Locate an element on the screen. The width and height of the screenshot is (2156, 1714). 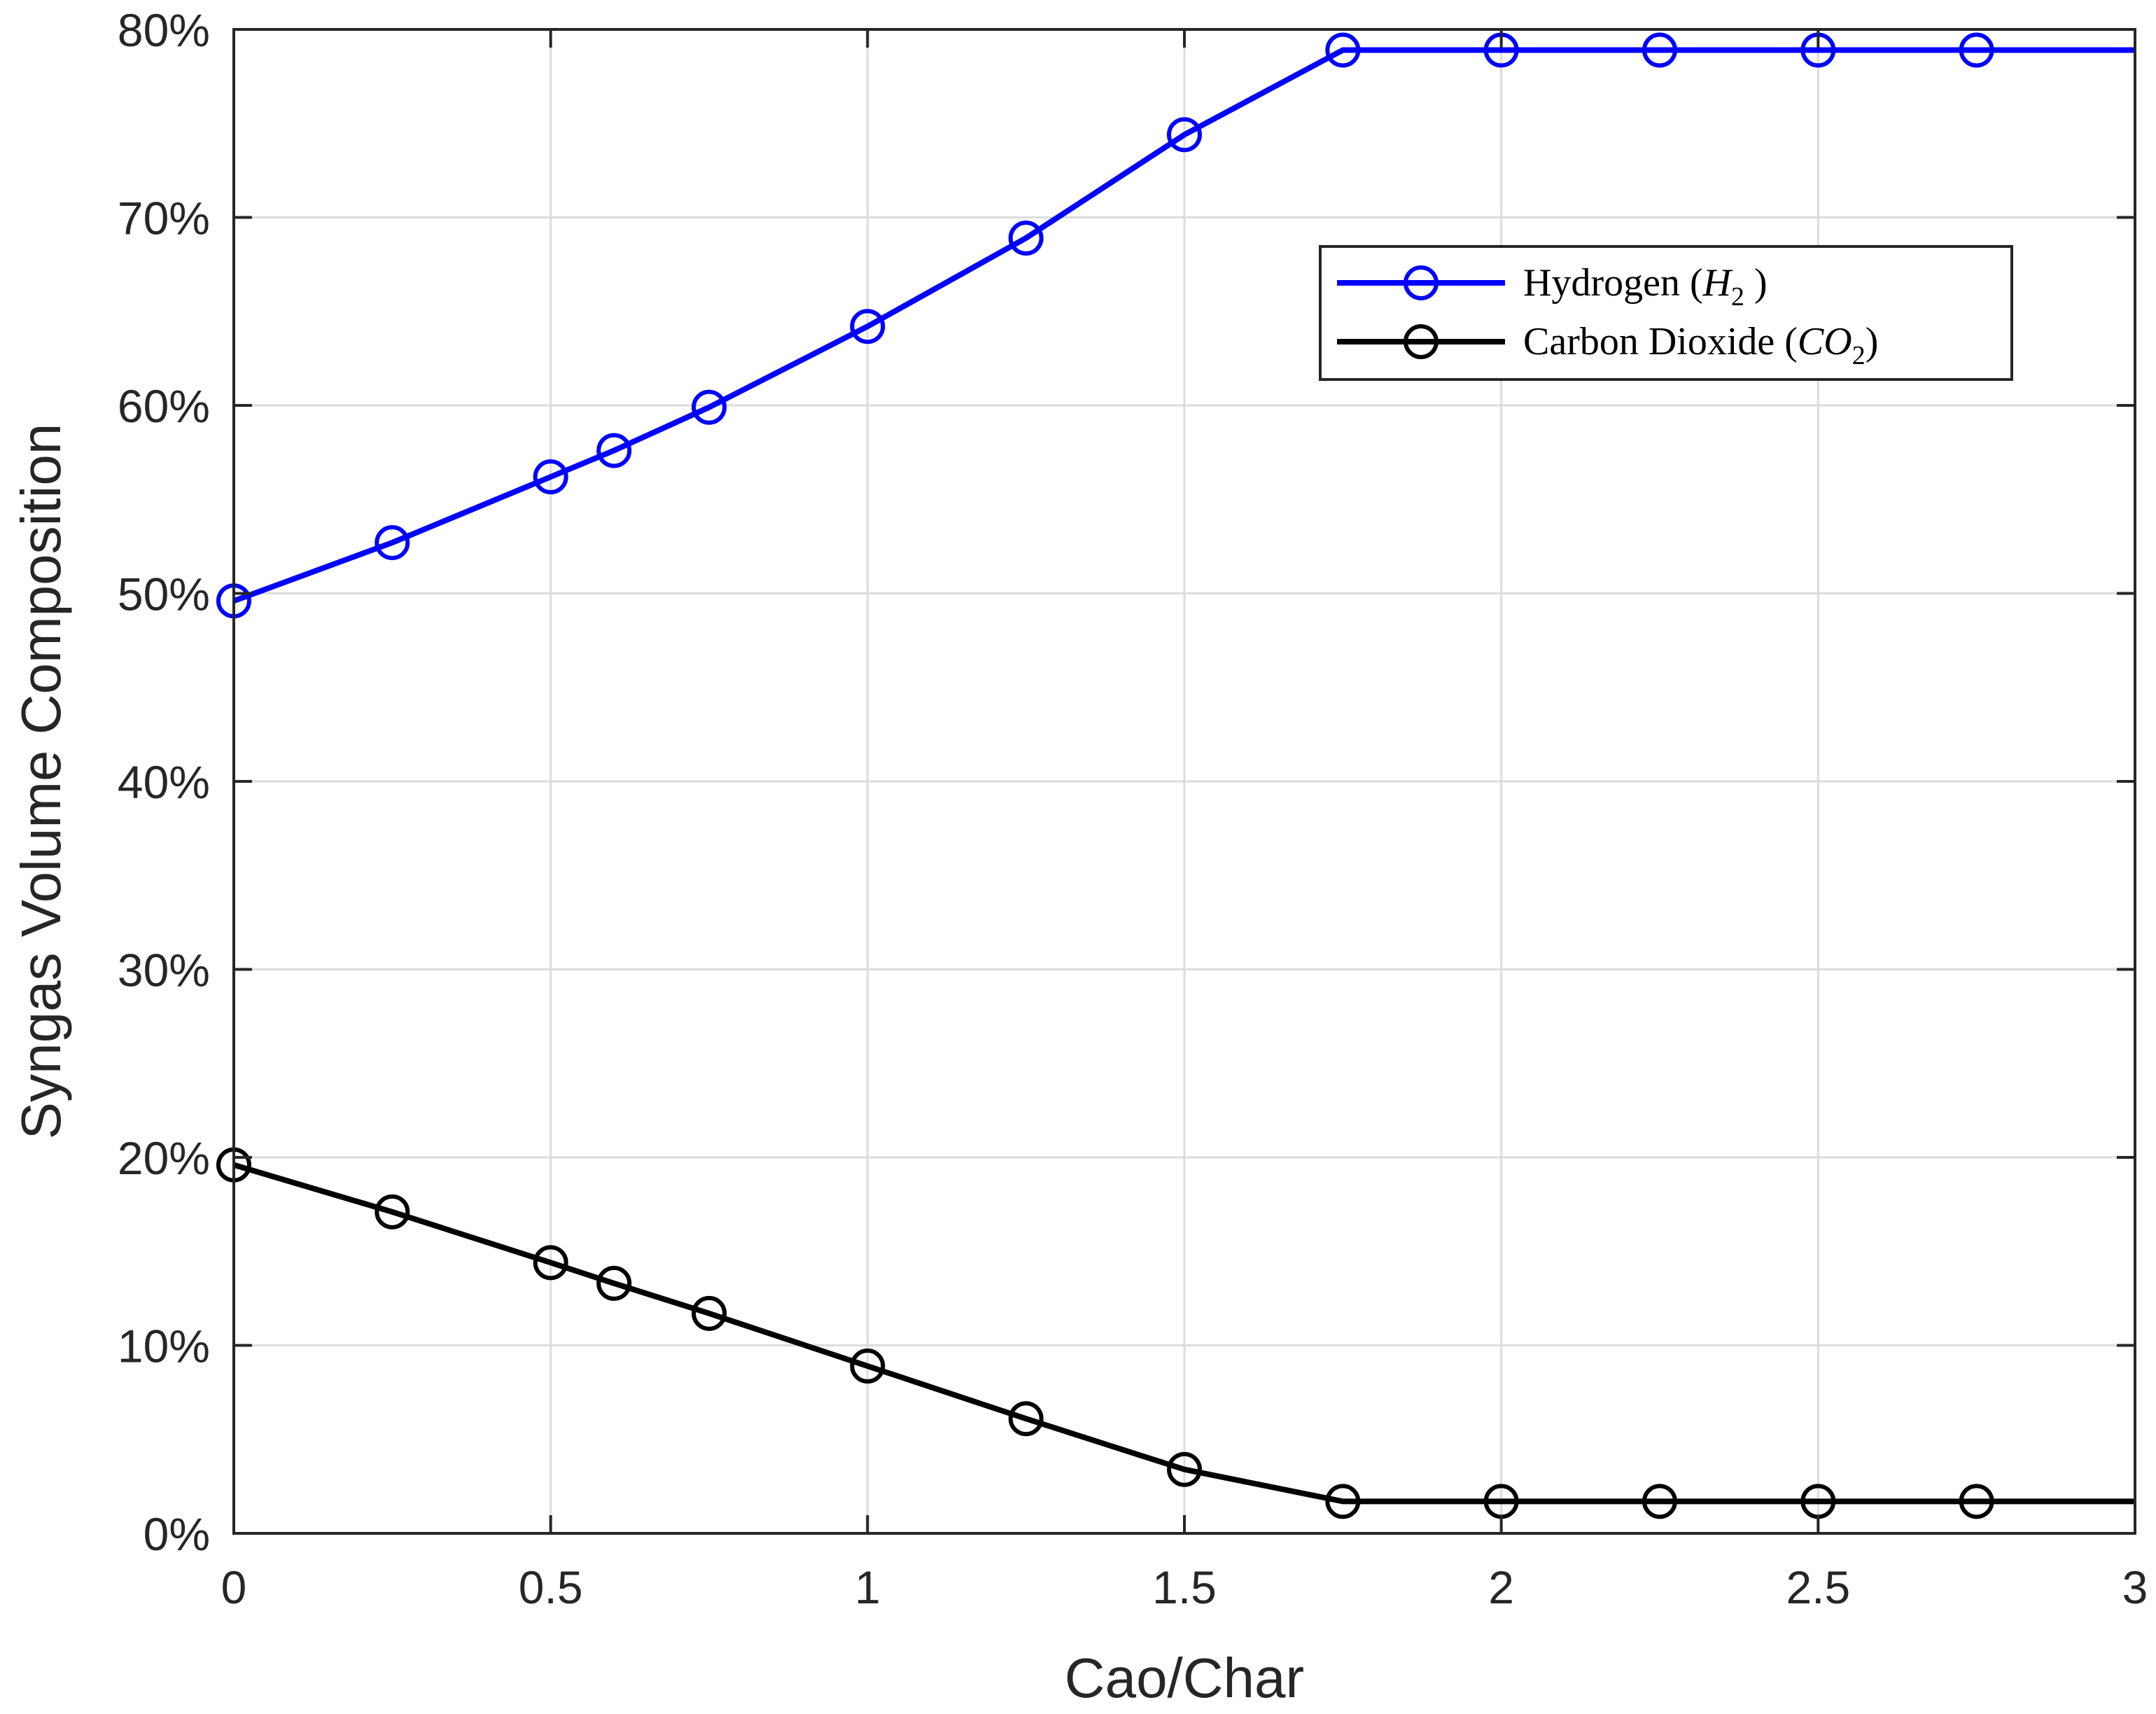
x-axis-title: Cao/Char is located at coordinates (1184, 1678).